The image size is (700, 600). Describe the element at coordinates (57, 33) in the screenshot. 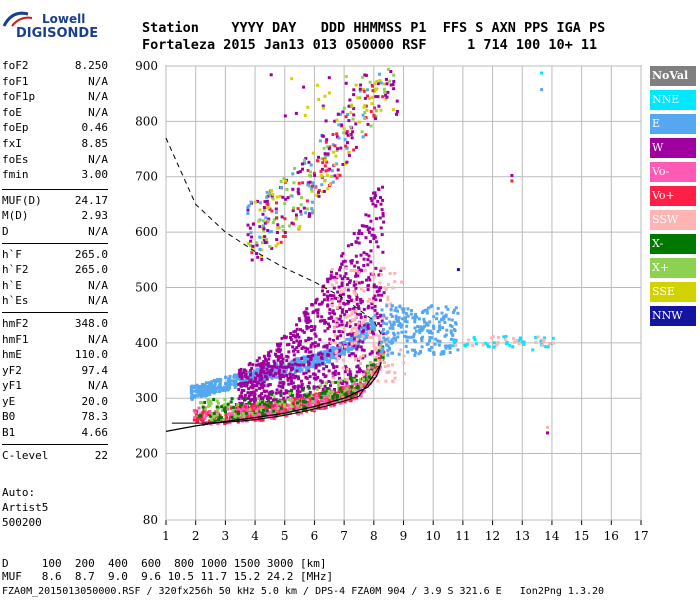

I see `logo-digisonde: DIGISONDE` at that location.